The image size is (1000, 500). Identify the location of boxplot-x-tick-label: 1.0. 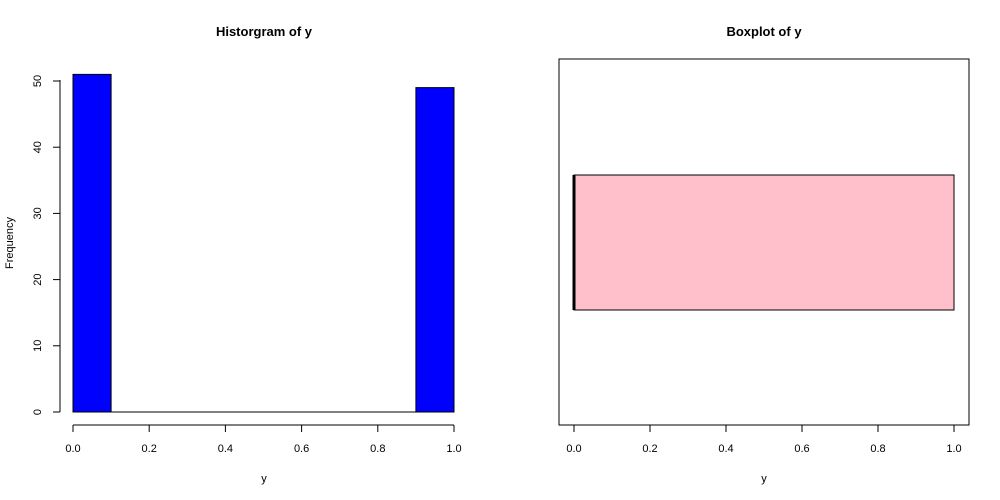
(953, 449).